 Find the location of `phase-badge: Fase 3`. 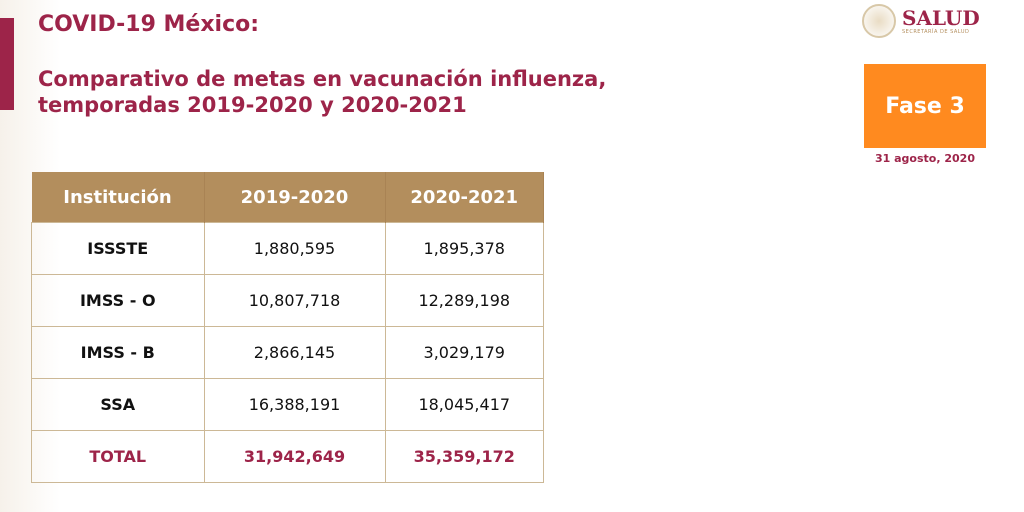

phase-badge: Fase 3 is located at coordinates (925, 106).